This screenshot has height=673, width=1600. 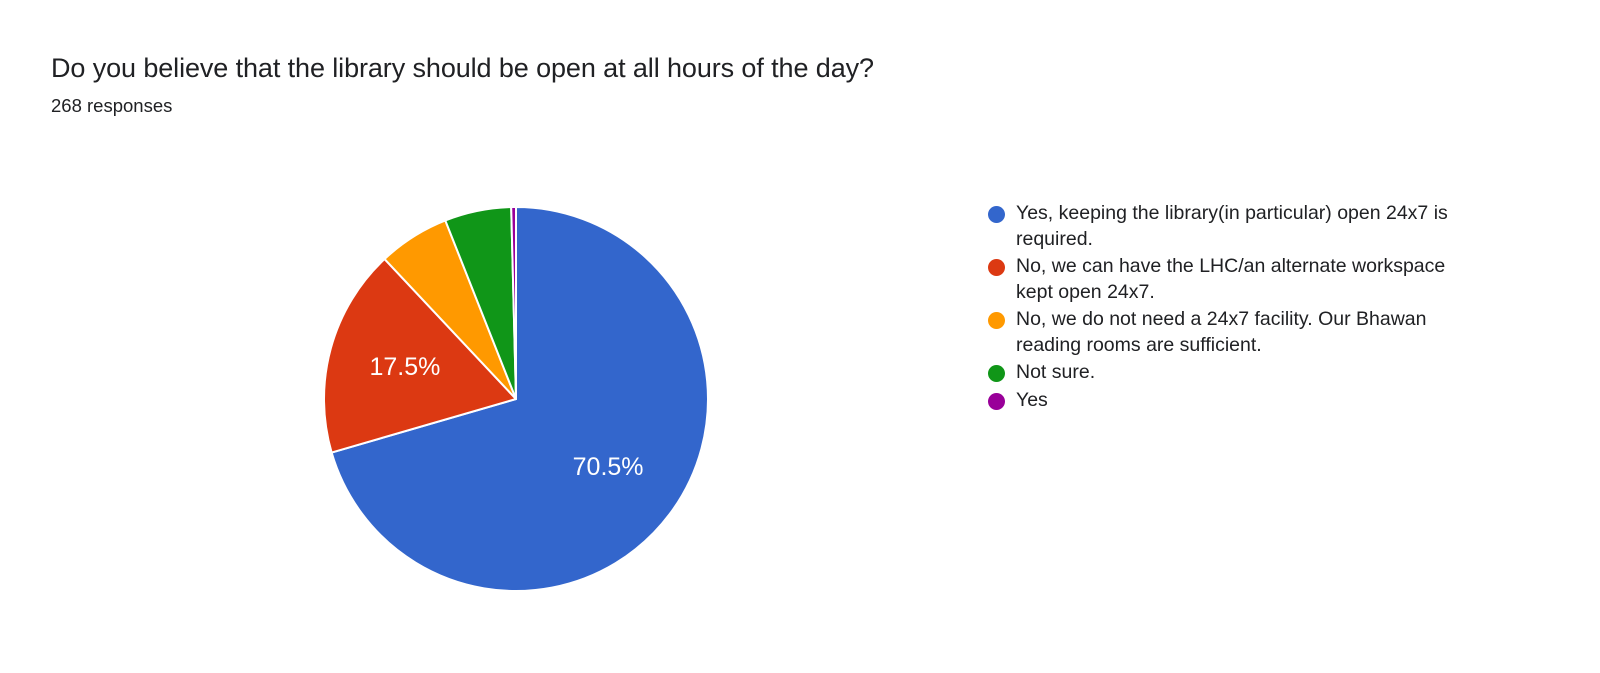 I want to click on legend-item: Yes, so click(x=1258, y=401).